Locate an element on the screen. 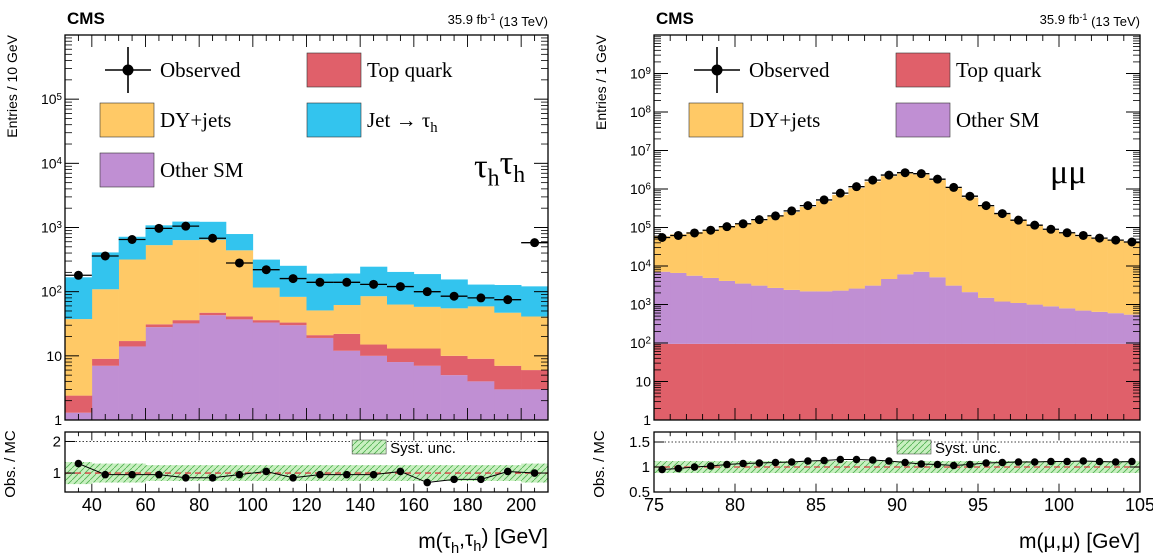 This screenshot has height=554, width=1153. ratio-frame is located at coordinates (897, 462).